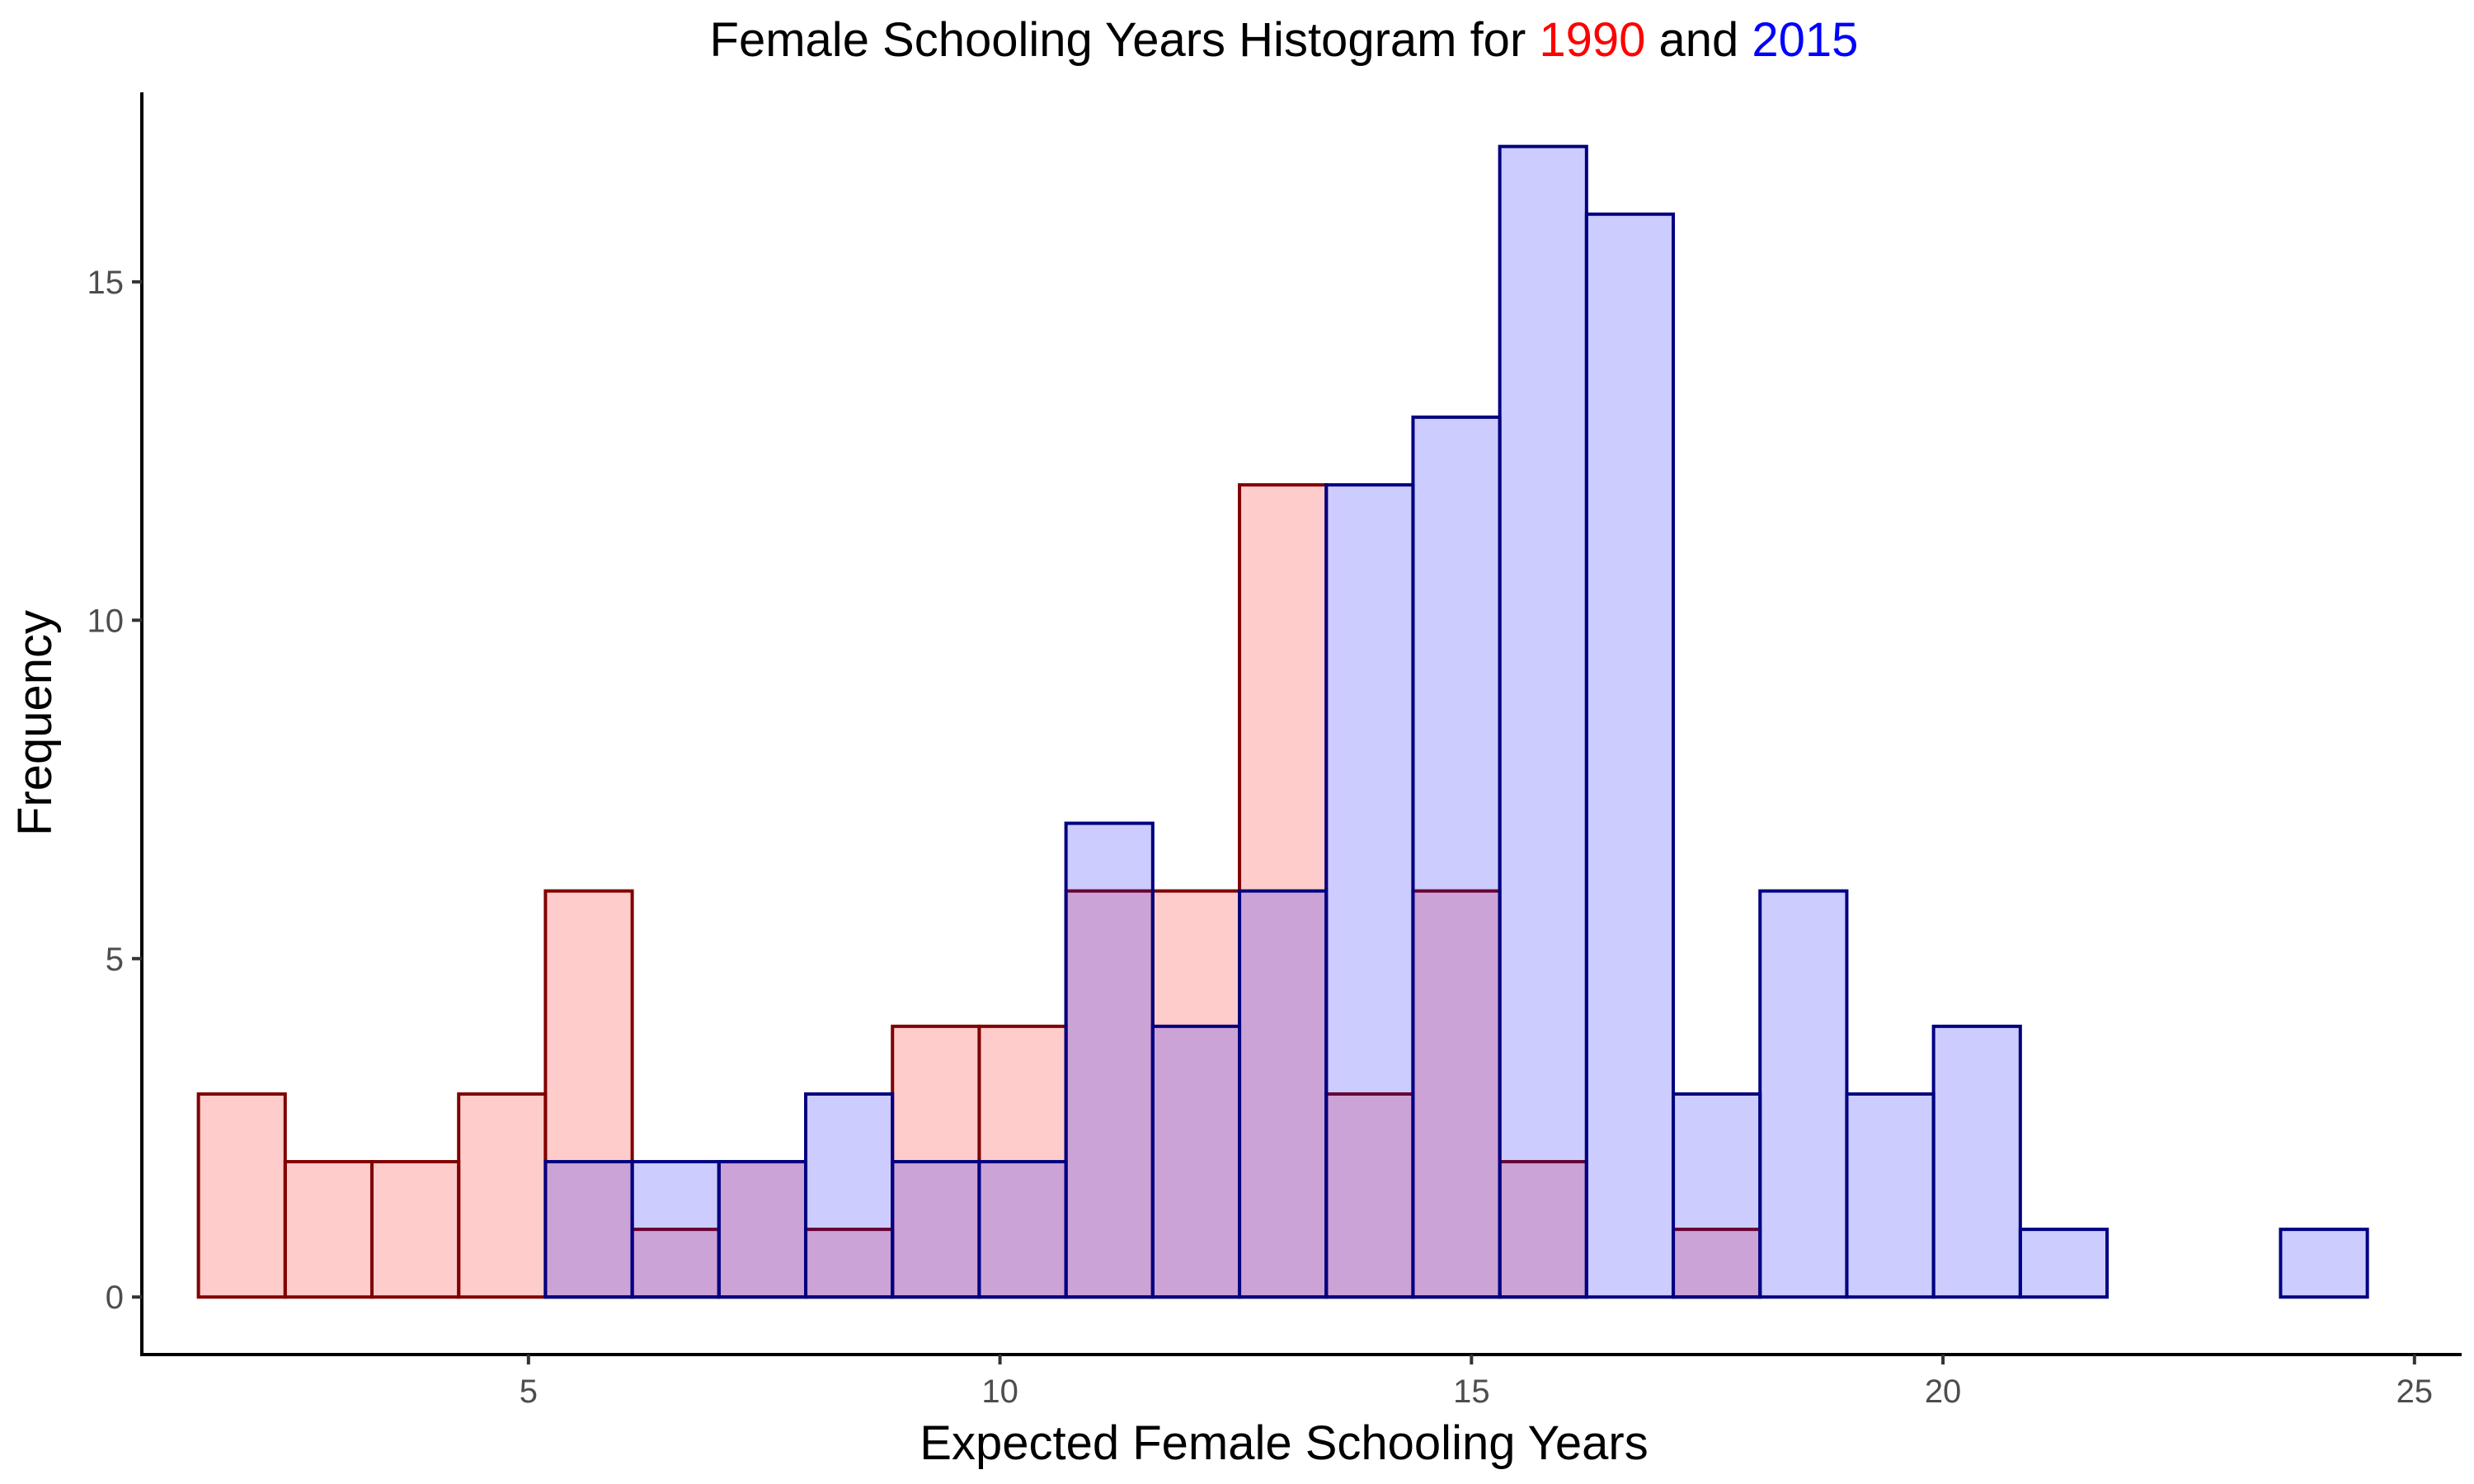 The image size is (2474, 1484). Describe the element at coordinates (1592, 40) in the screenshot. I see `chart-title-year-1990: 1990` at that location.